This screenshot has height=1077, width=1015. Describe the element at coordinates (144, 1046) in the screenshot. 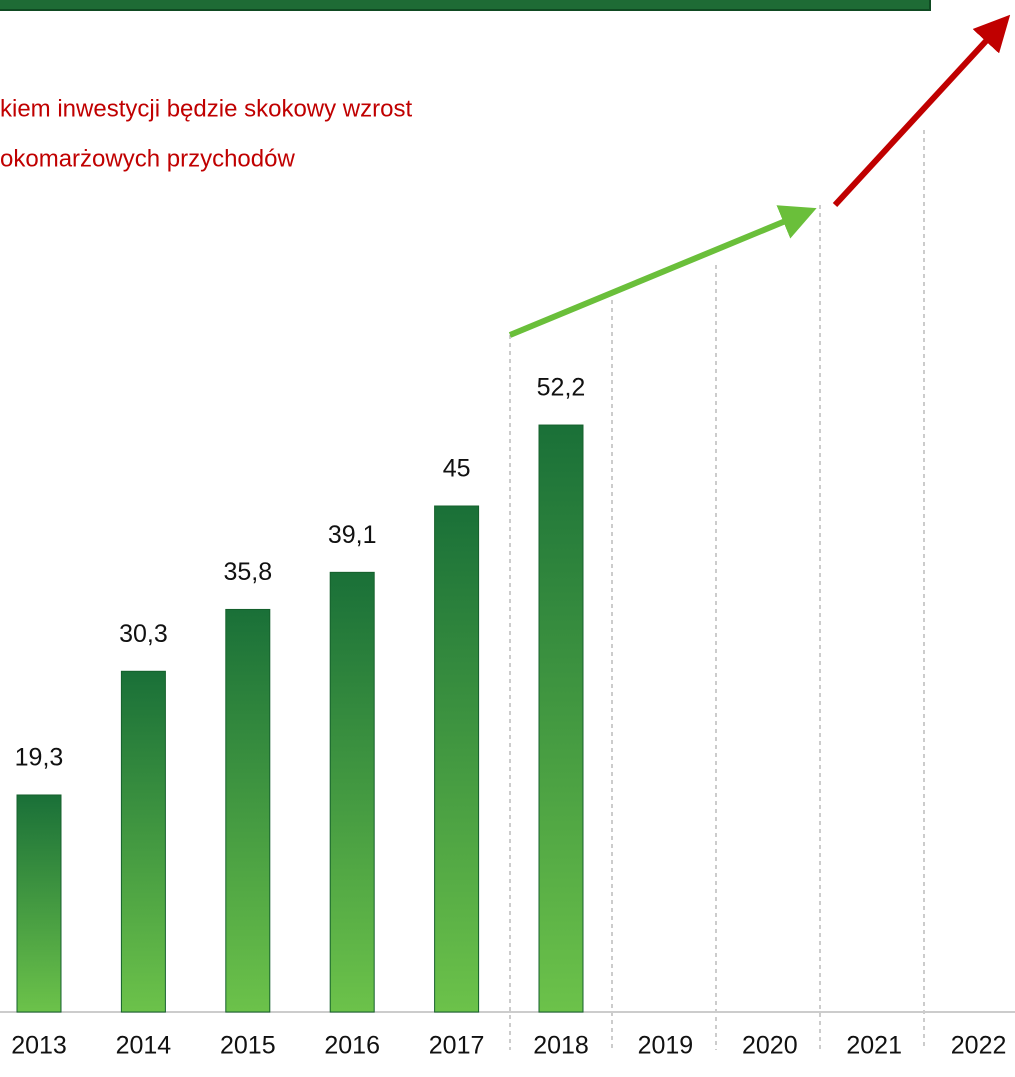

I see `x-tick-label: 2014` at that location.